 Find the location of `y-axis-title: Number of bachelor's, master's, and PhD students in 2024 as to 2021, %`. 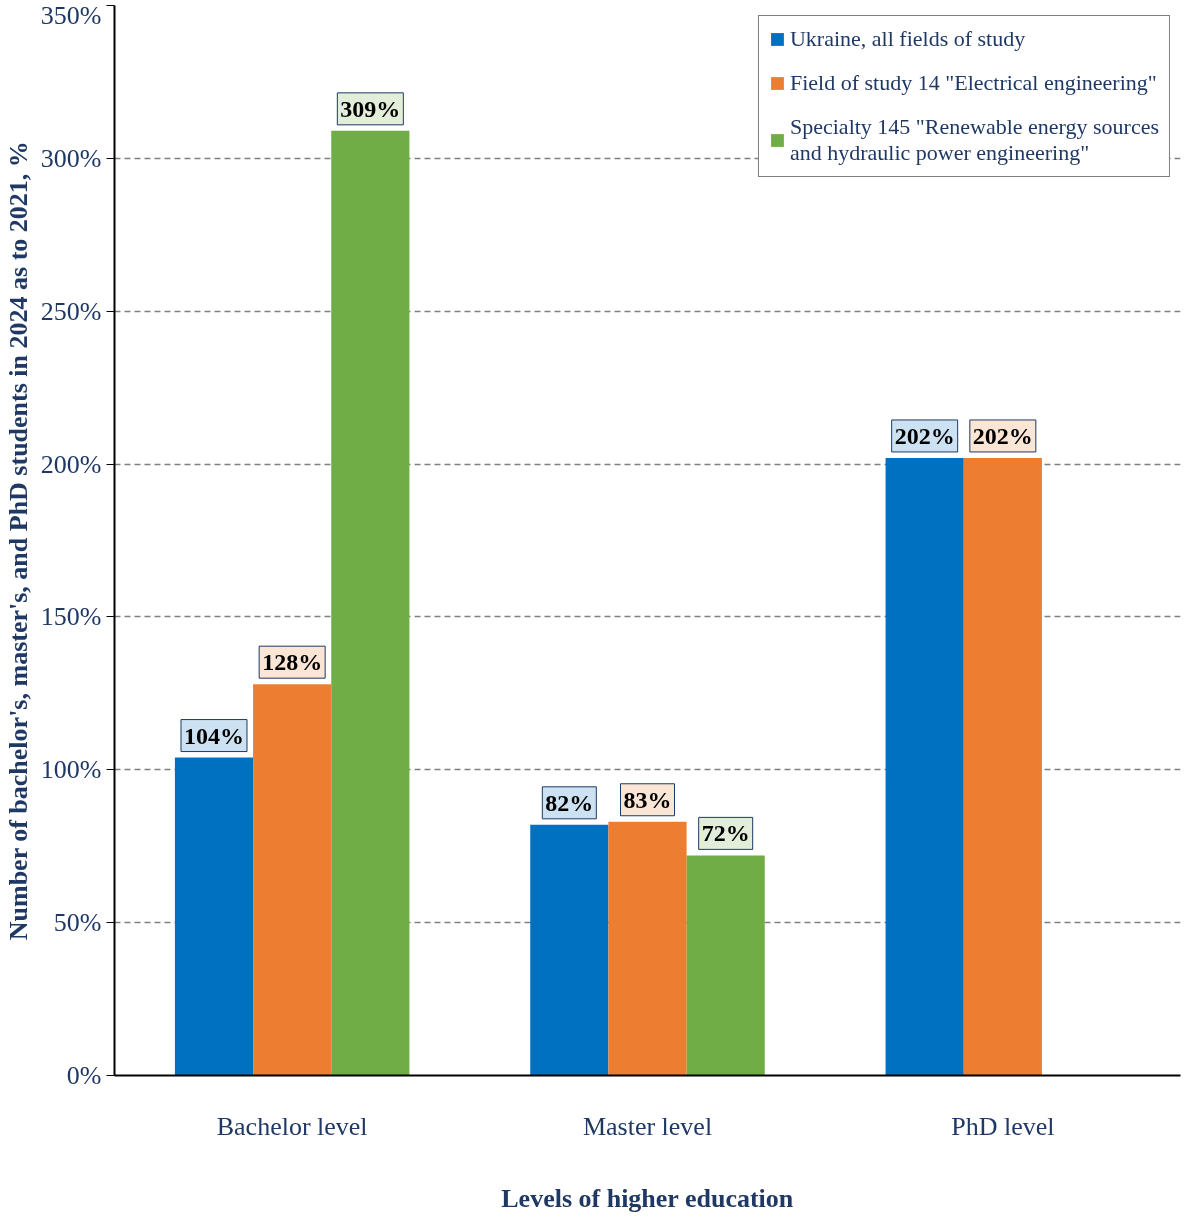

y-axis-title: Number of bachelor's, master's, and PhD students in 2024 as to 2021, % is located at coordinates (18, 541).